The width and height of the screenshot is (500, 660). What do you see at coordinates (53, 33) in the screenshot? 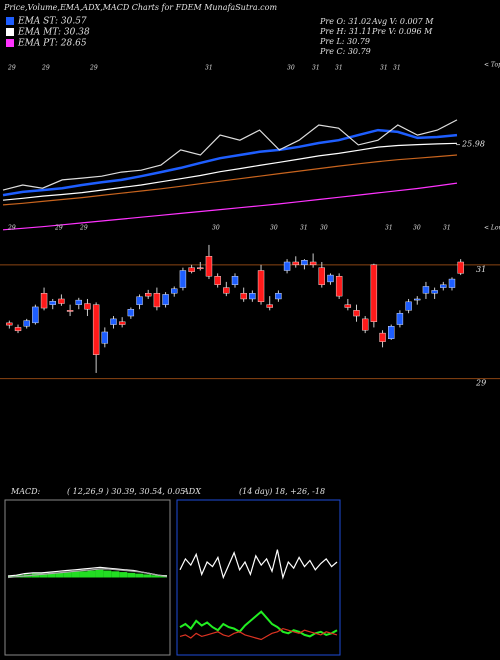
I see `legend-label: EMA MT: 30.38` at bounding box center [53, 33].